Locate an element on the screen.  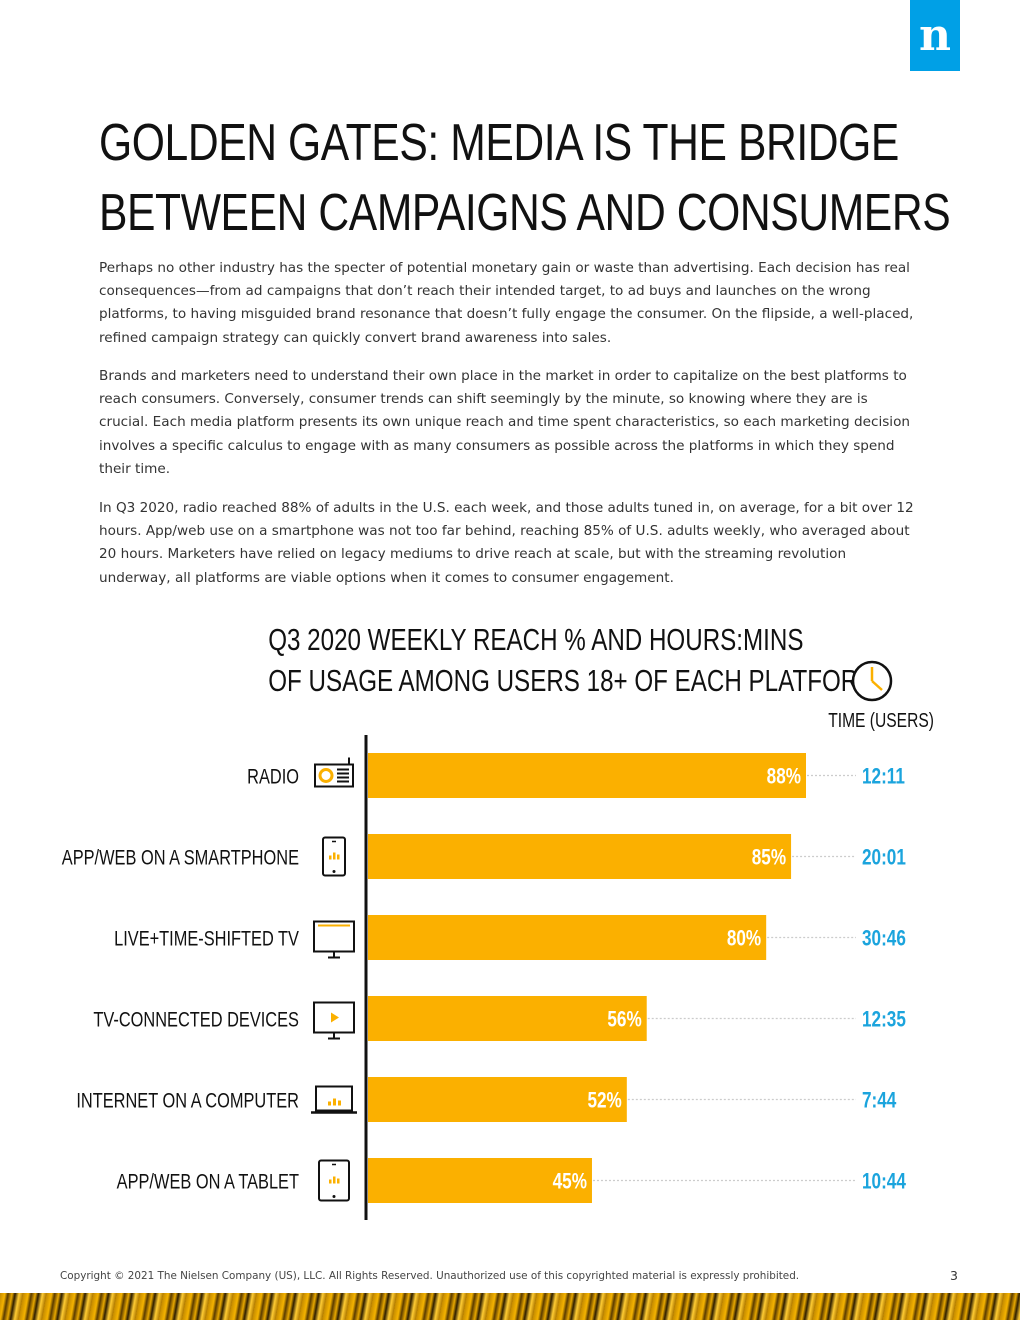
headline-line-1: GOLDEN GATES: MEDIA IS THE BRIDGE is located at coordinates (499, 143).